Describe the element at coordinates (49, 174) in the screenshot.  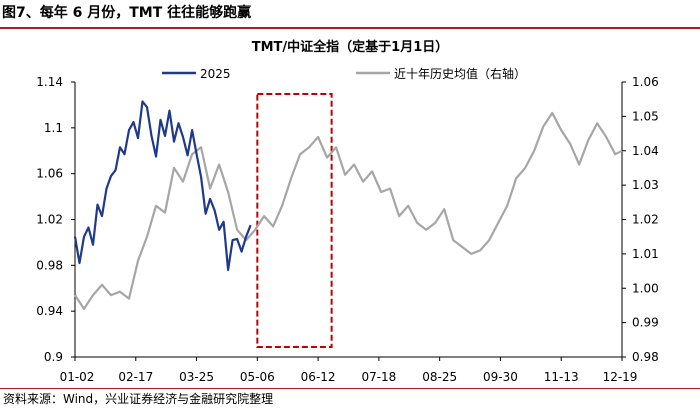
I see `left-y-tick-label: 1.06` at that location.